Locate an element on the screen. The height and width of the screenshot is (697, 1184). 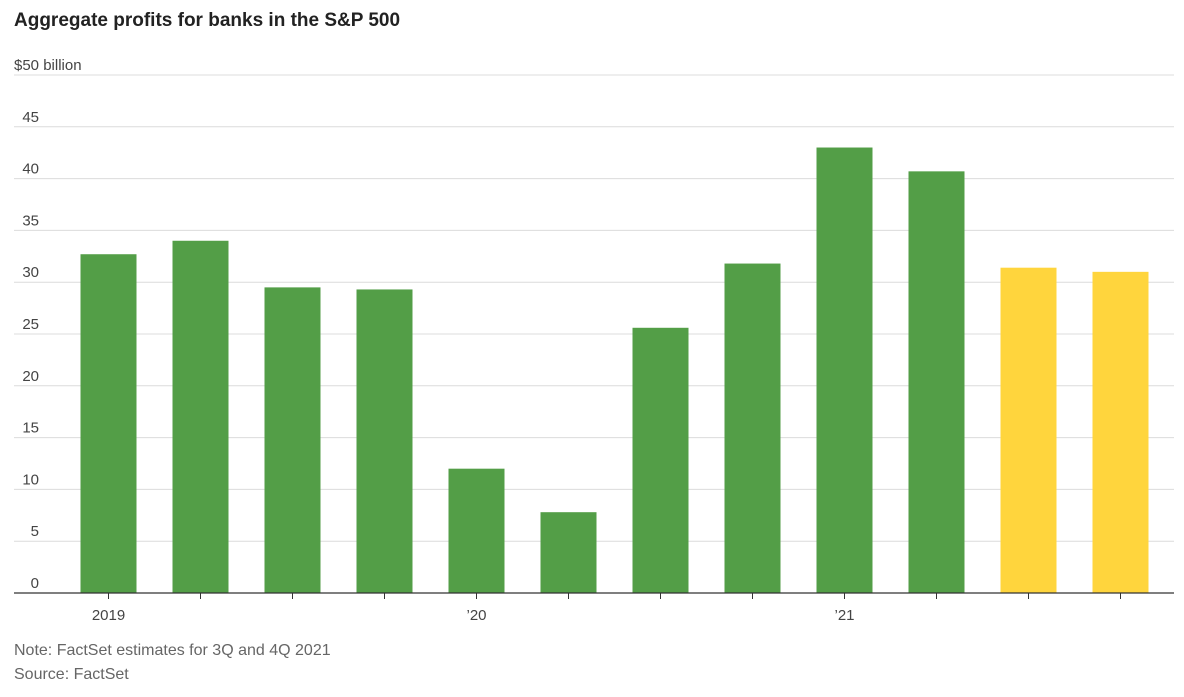
y-tick-label: 40 is located at coordinates (30, 169).